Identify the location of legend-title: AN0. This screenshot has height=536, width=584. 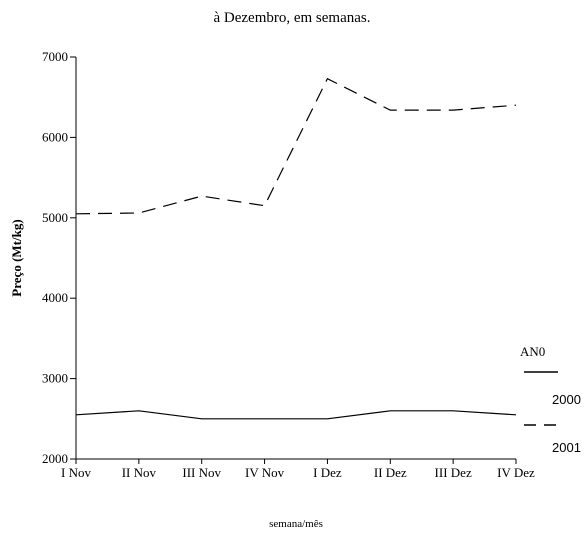
(532, 351).